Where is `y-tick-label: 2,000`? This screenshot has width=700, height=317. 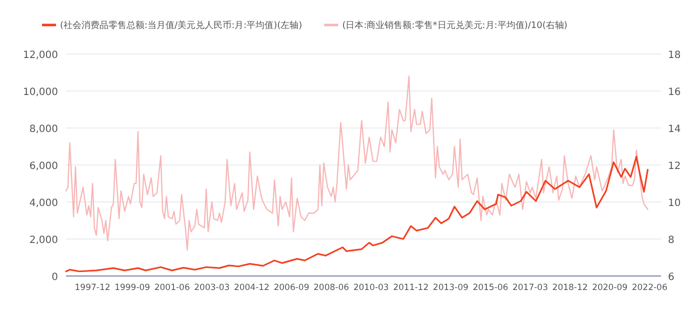 y-tick-label: 2,000 is located at coordinates (43, 240).